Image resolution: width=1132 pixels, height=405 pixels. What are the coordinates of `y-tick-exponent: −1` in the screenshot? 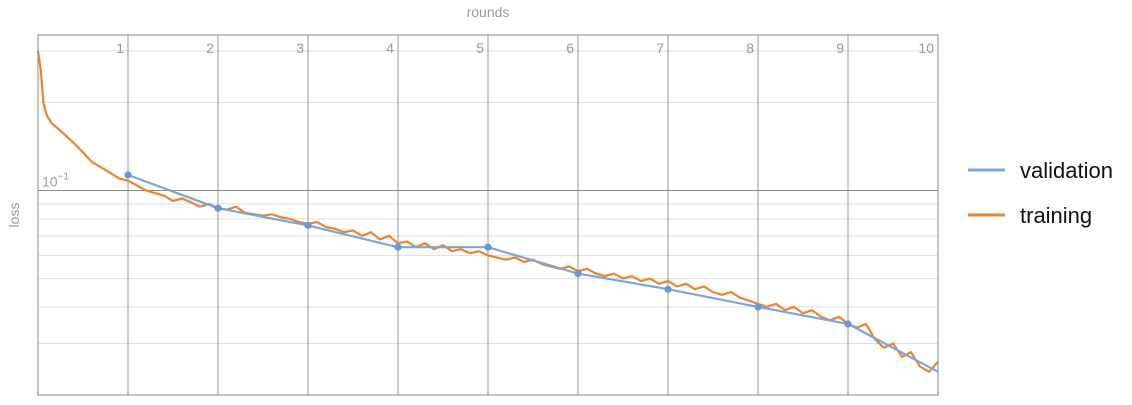 It's located at (64, 176).